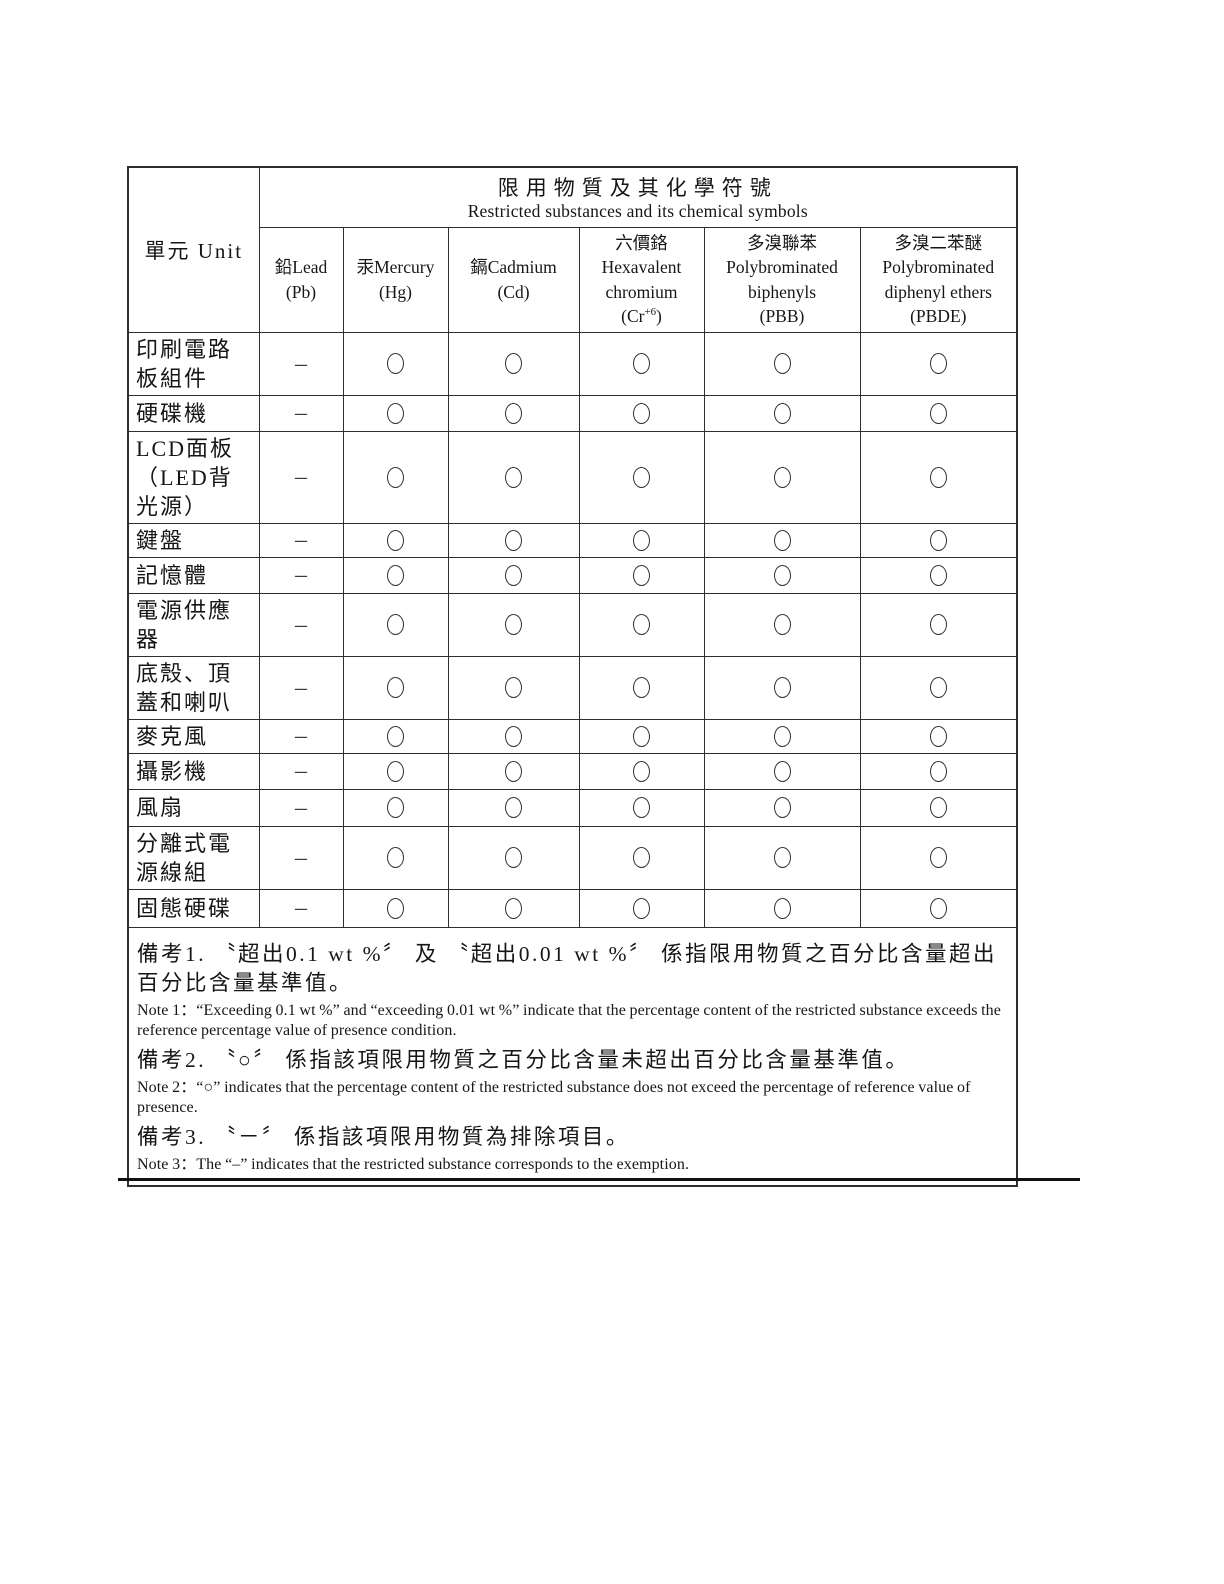  What do you see at coordinates (938, 267) in the screenshot?
I see `column-header-line: Polybrominated` at bounding box center [938, 267].